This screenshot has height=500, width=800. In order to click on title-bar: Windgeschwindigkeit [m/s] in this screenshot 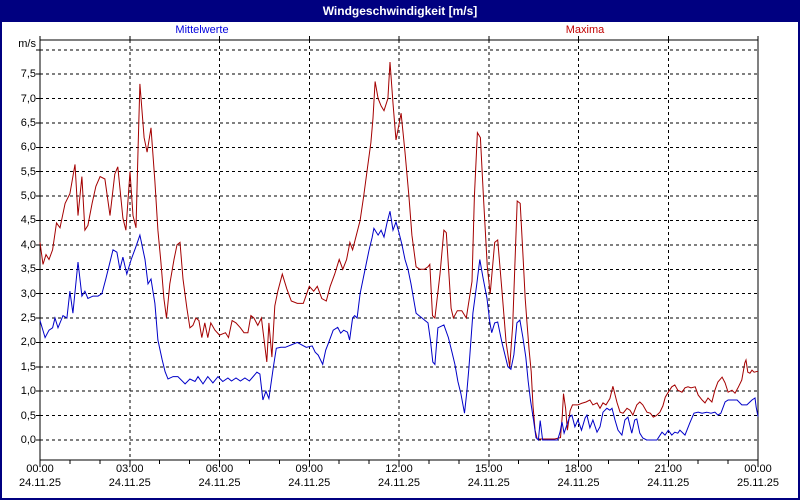, I will do `click(400, 11)`.